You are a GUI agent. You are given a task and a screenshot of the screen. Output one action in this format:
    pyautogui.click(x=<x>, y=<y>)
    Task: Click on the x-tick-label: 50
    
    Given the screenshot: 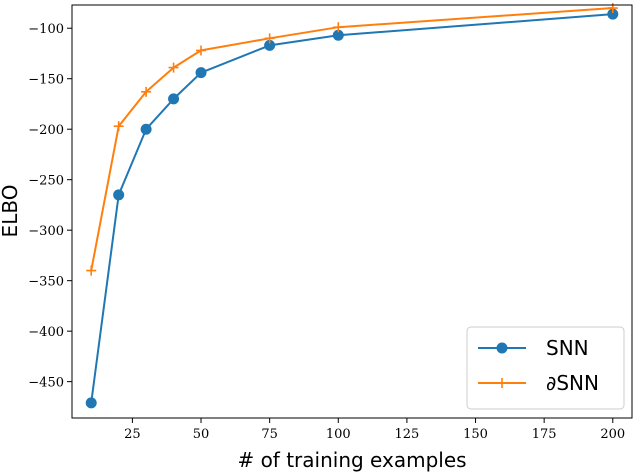 What is the action you would take?
    pyautogui.click(x=201, y=434)
    